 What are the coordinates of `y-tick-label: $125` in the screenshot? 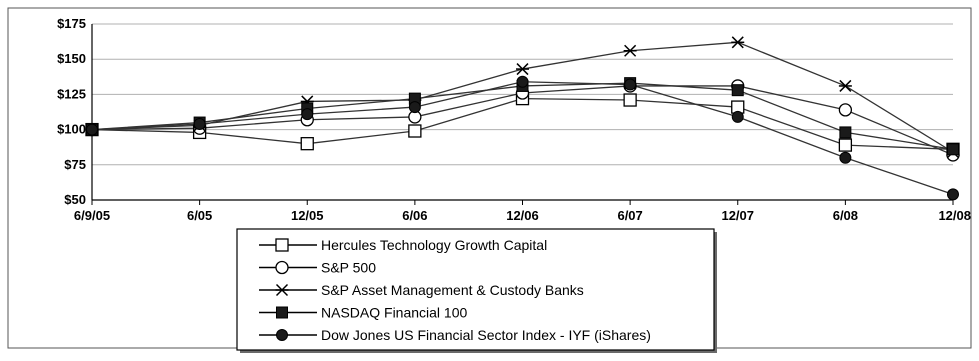 It's located at (71, 93).